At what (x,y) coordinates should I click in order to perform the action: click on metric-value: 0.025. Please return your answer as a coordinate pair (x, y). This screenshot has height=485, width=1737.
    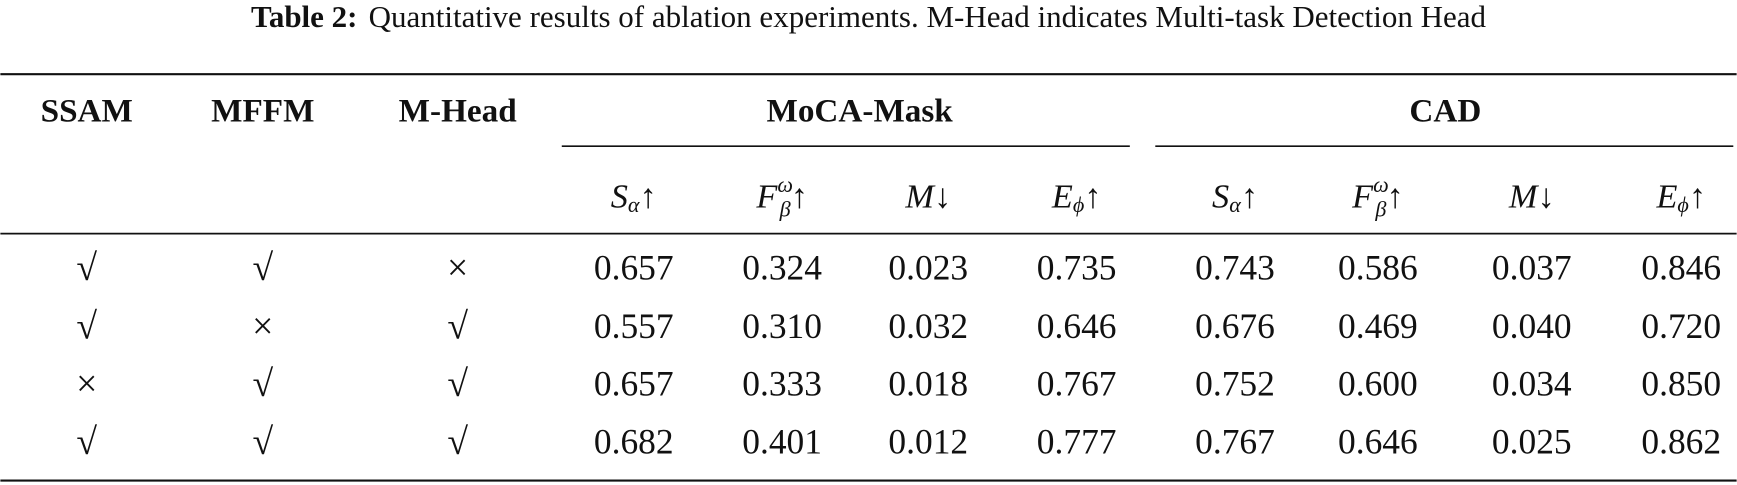
    Looking at the image, I should click on (1532, 441).